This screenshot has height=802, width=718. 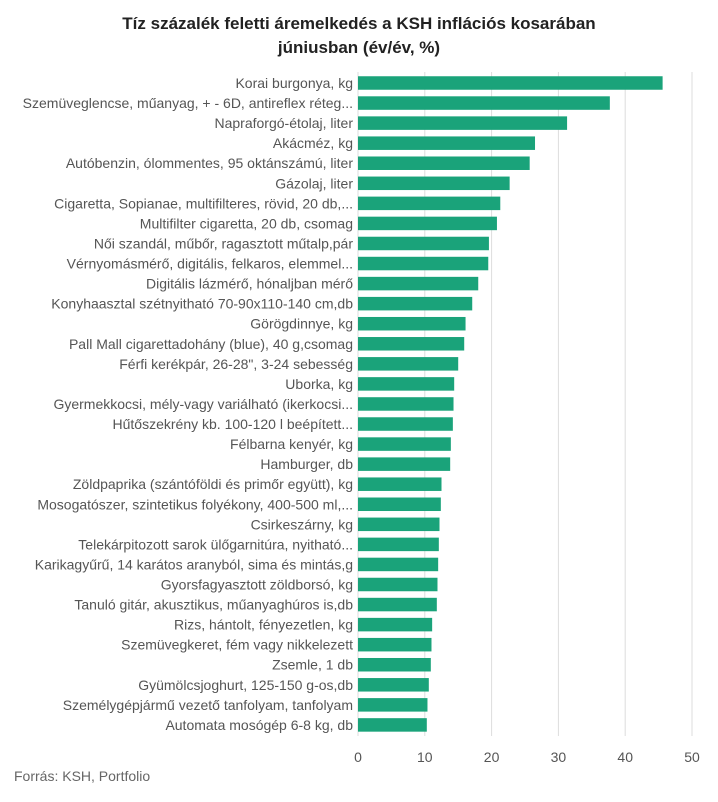 What do you see at coordinates (359, 47) in the screenshot?
I see `chart-title-line-2: júniusban (év/év, %)` at bounding box center [359, 47].